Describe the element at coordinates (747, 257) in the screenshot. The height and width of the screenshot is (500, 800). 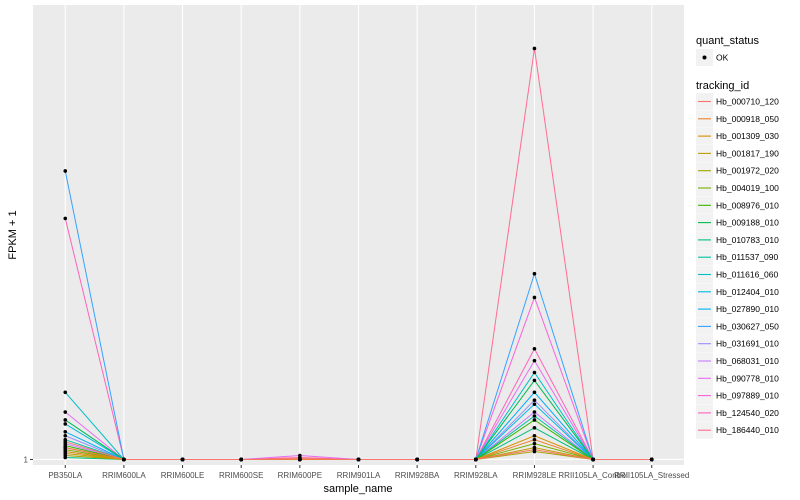
I see `legend-label-Hb_011537_090: Hb_011537_090` at that location.